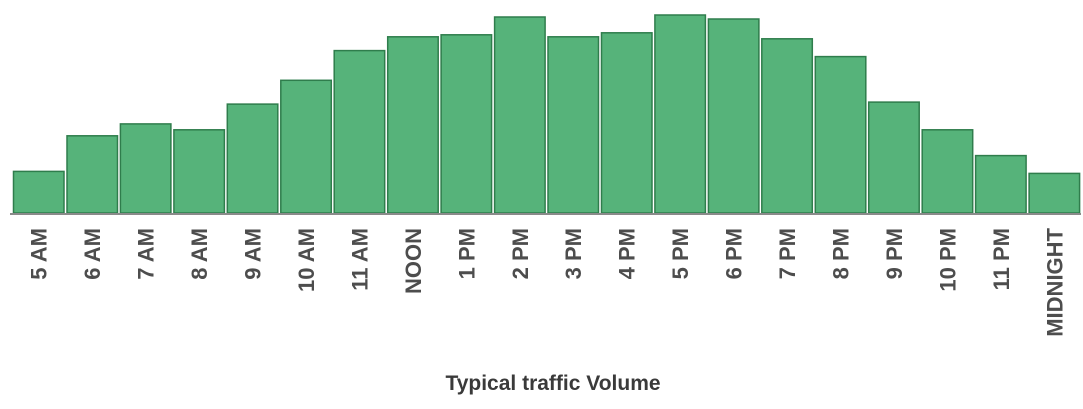 Image resolution: width=1083 pixels, height=409 pixels. What do you see at coordinates (466, 253) in the screenshot?
I see `x-tick-label: 1 PM` at bounding box center [466, 253].